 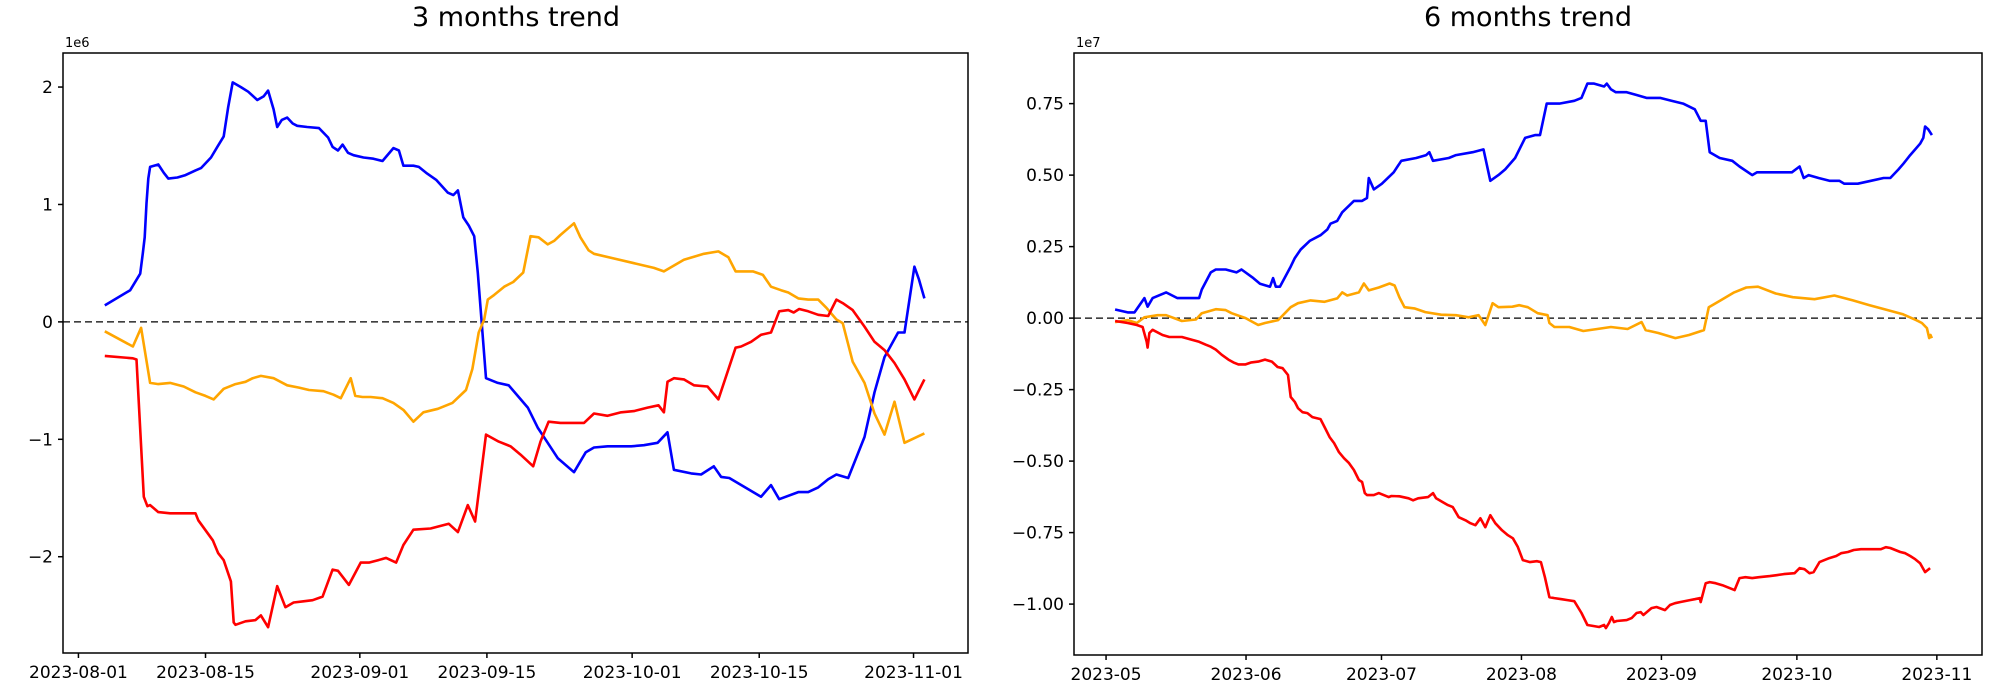 I want to click on y-tick-label: 0.50, so click(x=1045, y=176).